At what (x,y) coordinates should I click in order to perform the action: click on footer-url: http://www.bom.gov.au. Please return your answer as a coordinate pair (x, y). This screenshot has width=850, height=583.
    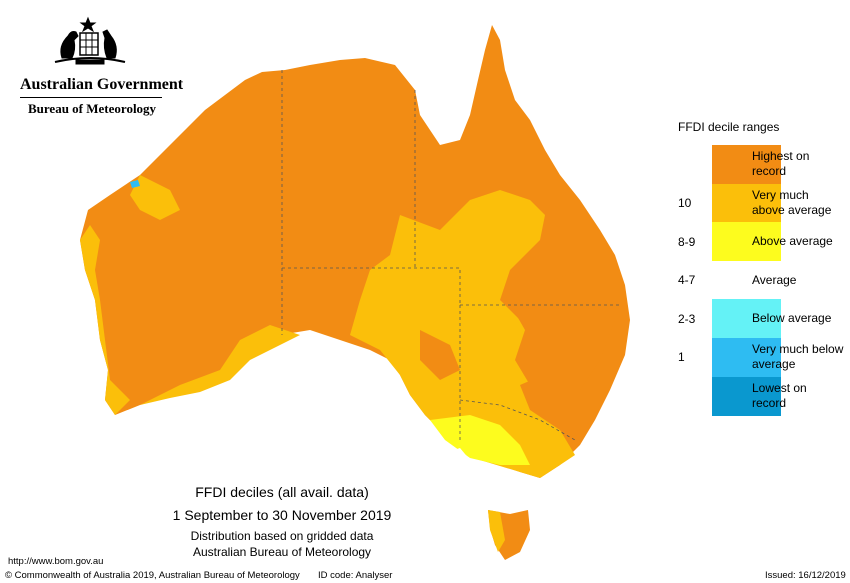
    Looking at the image, I should click on (56, 561).